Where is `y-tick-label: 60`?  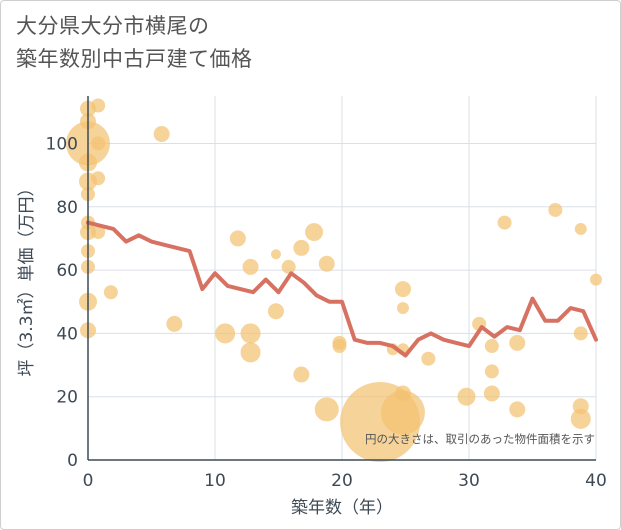 y-tick-label: 60 is located at coordinates (67, 271).